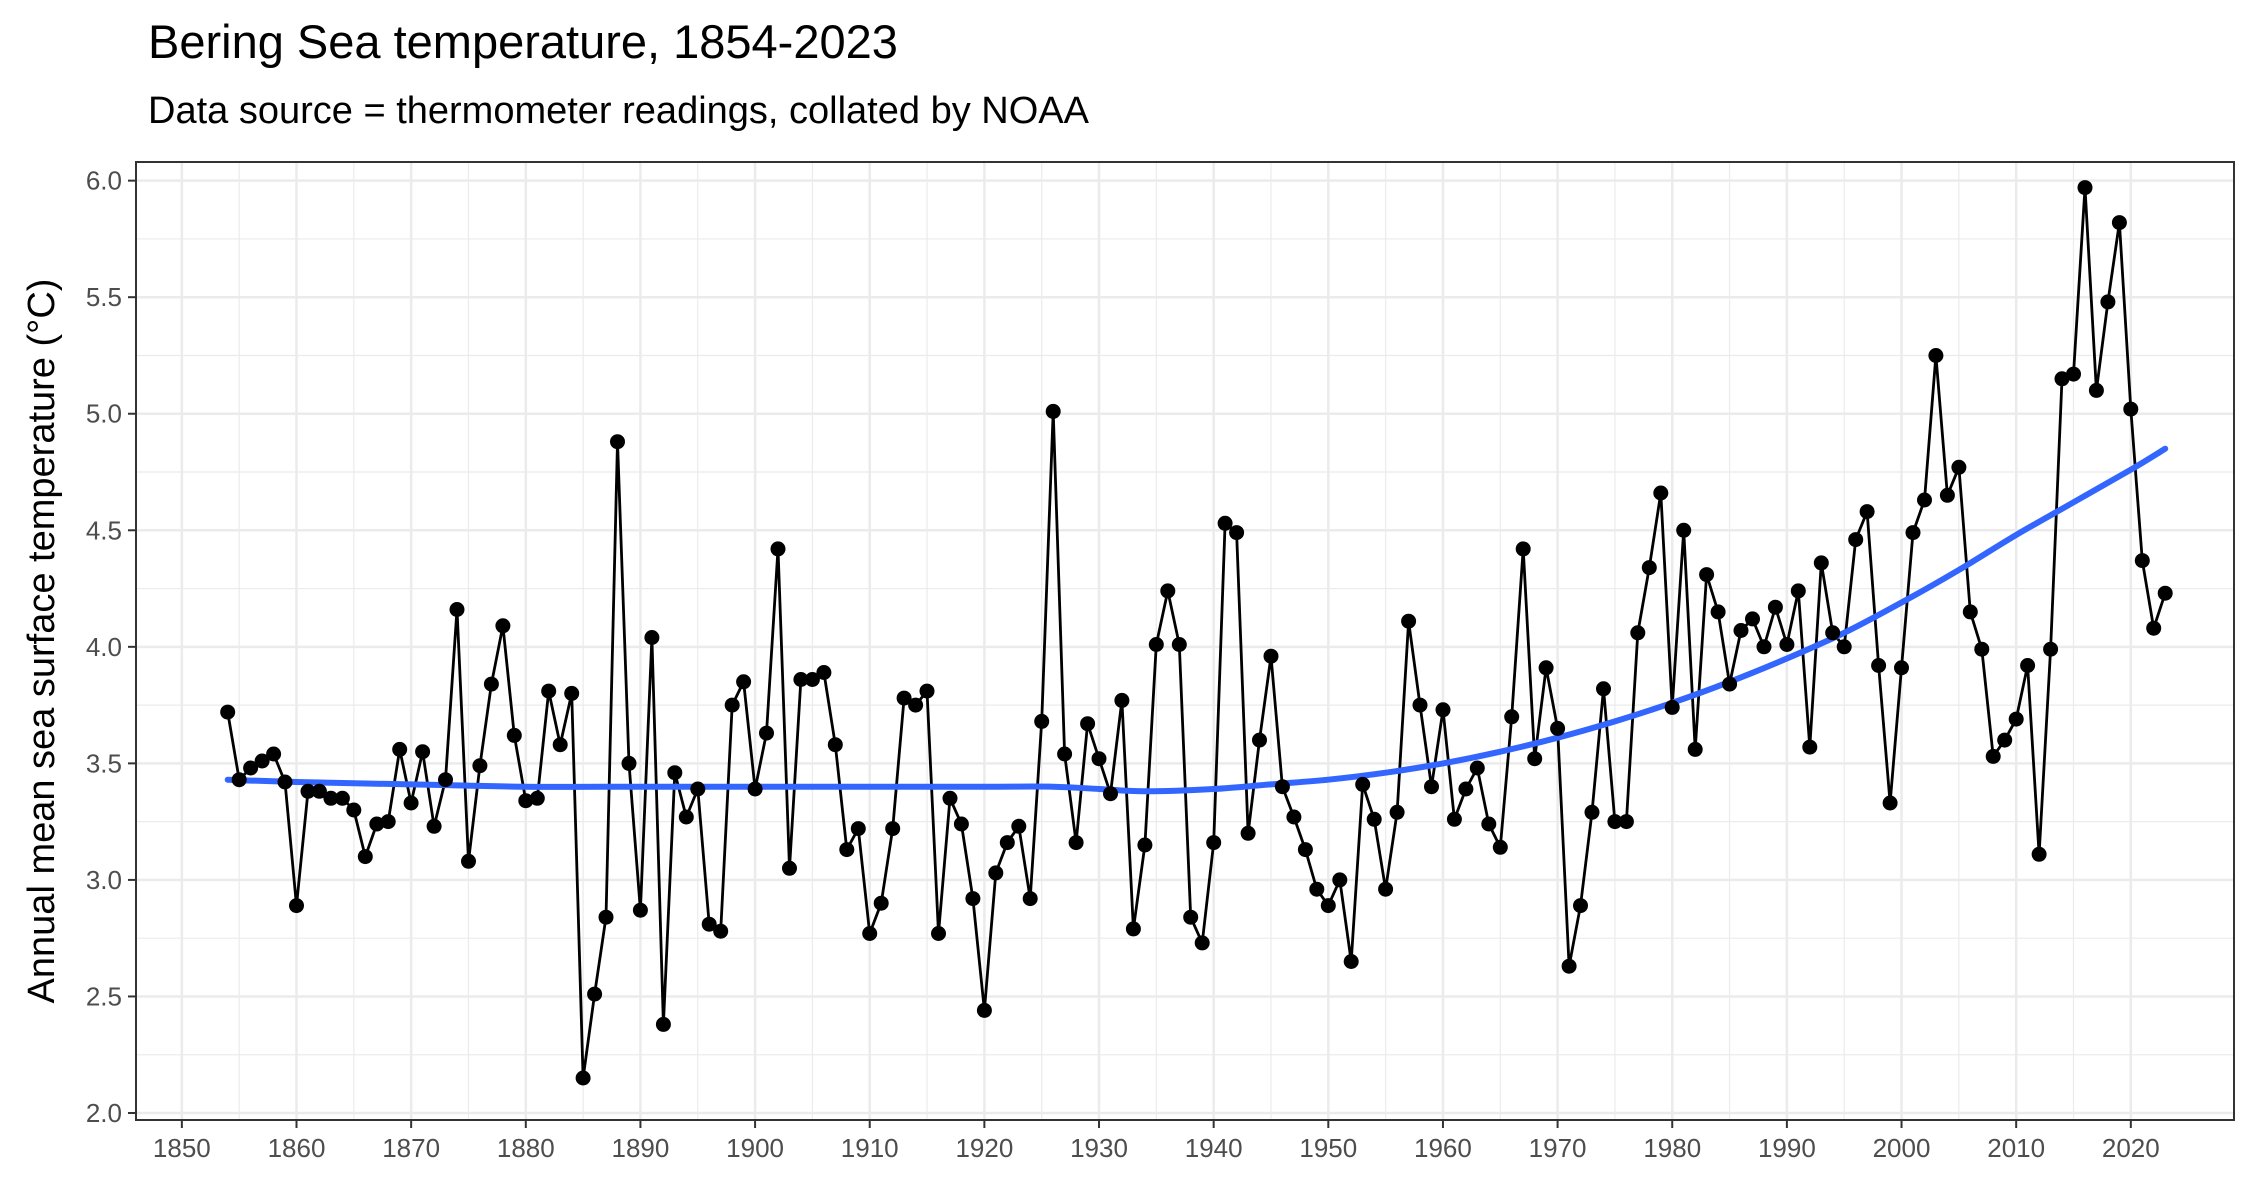 Image resolution: width=2250 pixels, height=1200 pixels. Describe the element at coordinates (1099, 1148) in the screenshot. I see `x-tick-label: 1930` at that location.